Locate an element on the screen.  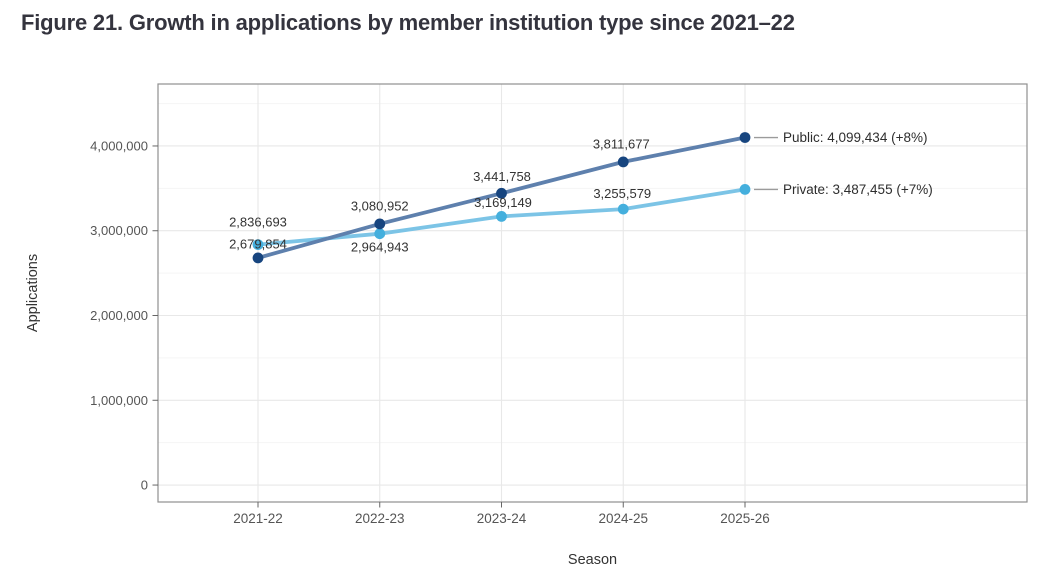
private-value-label: 2,964,943 is located at coordinates (380, 246).